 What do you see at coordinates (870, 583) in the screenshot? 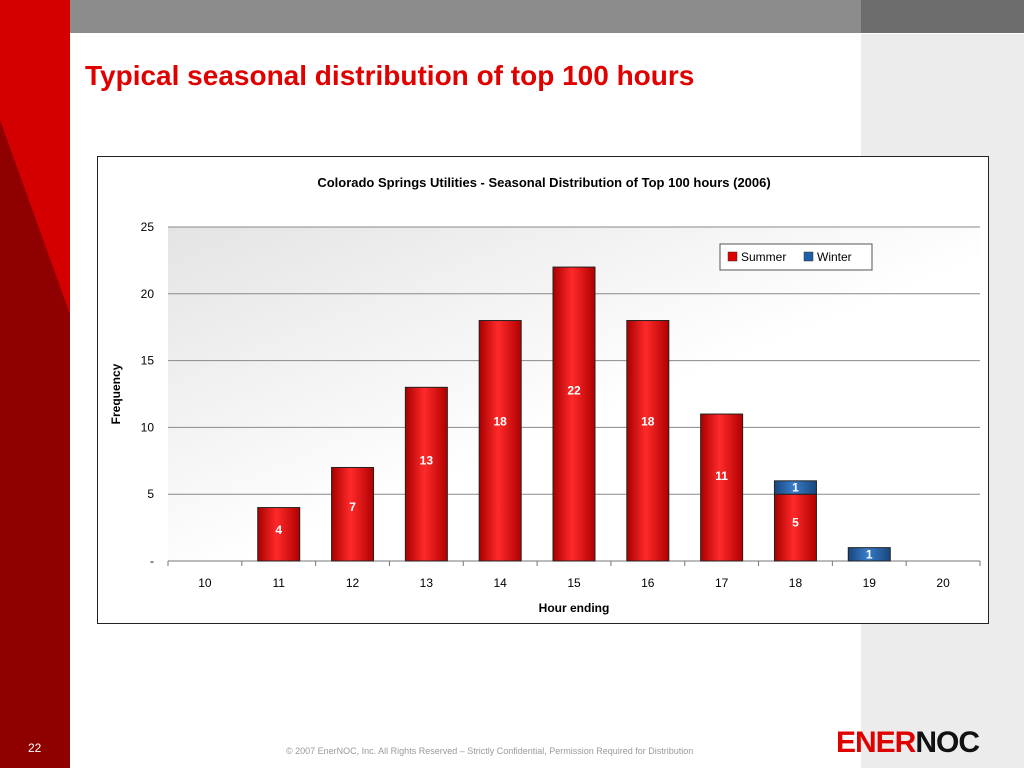
I see `x-tick-label: 19` at bounding box center [870, 583].